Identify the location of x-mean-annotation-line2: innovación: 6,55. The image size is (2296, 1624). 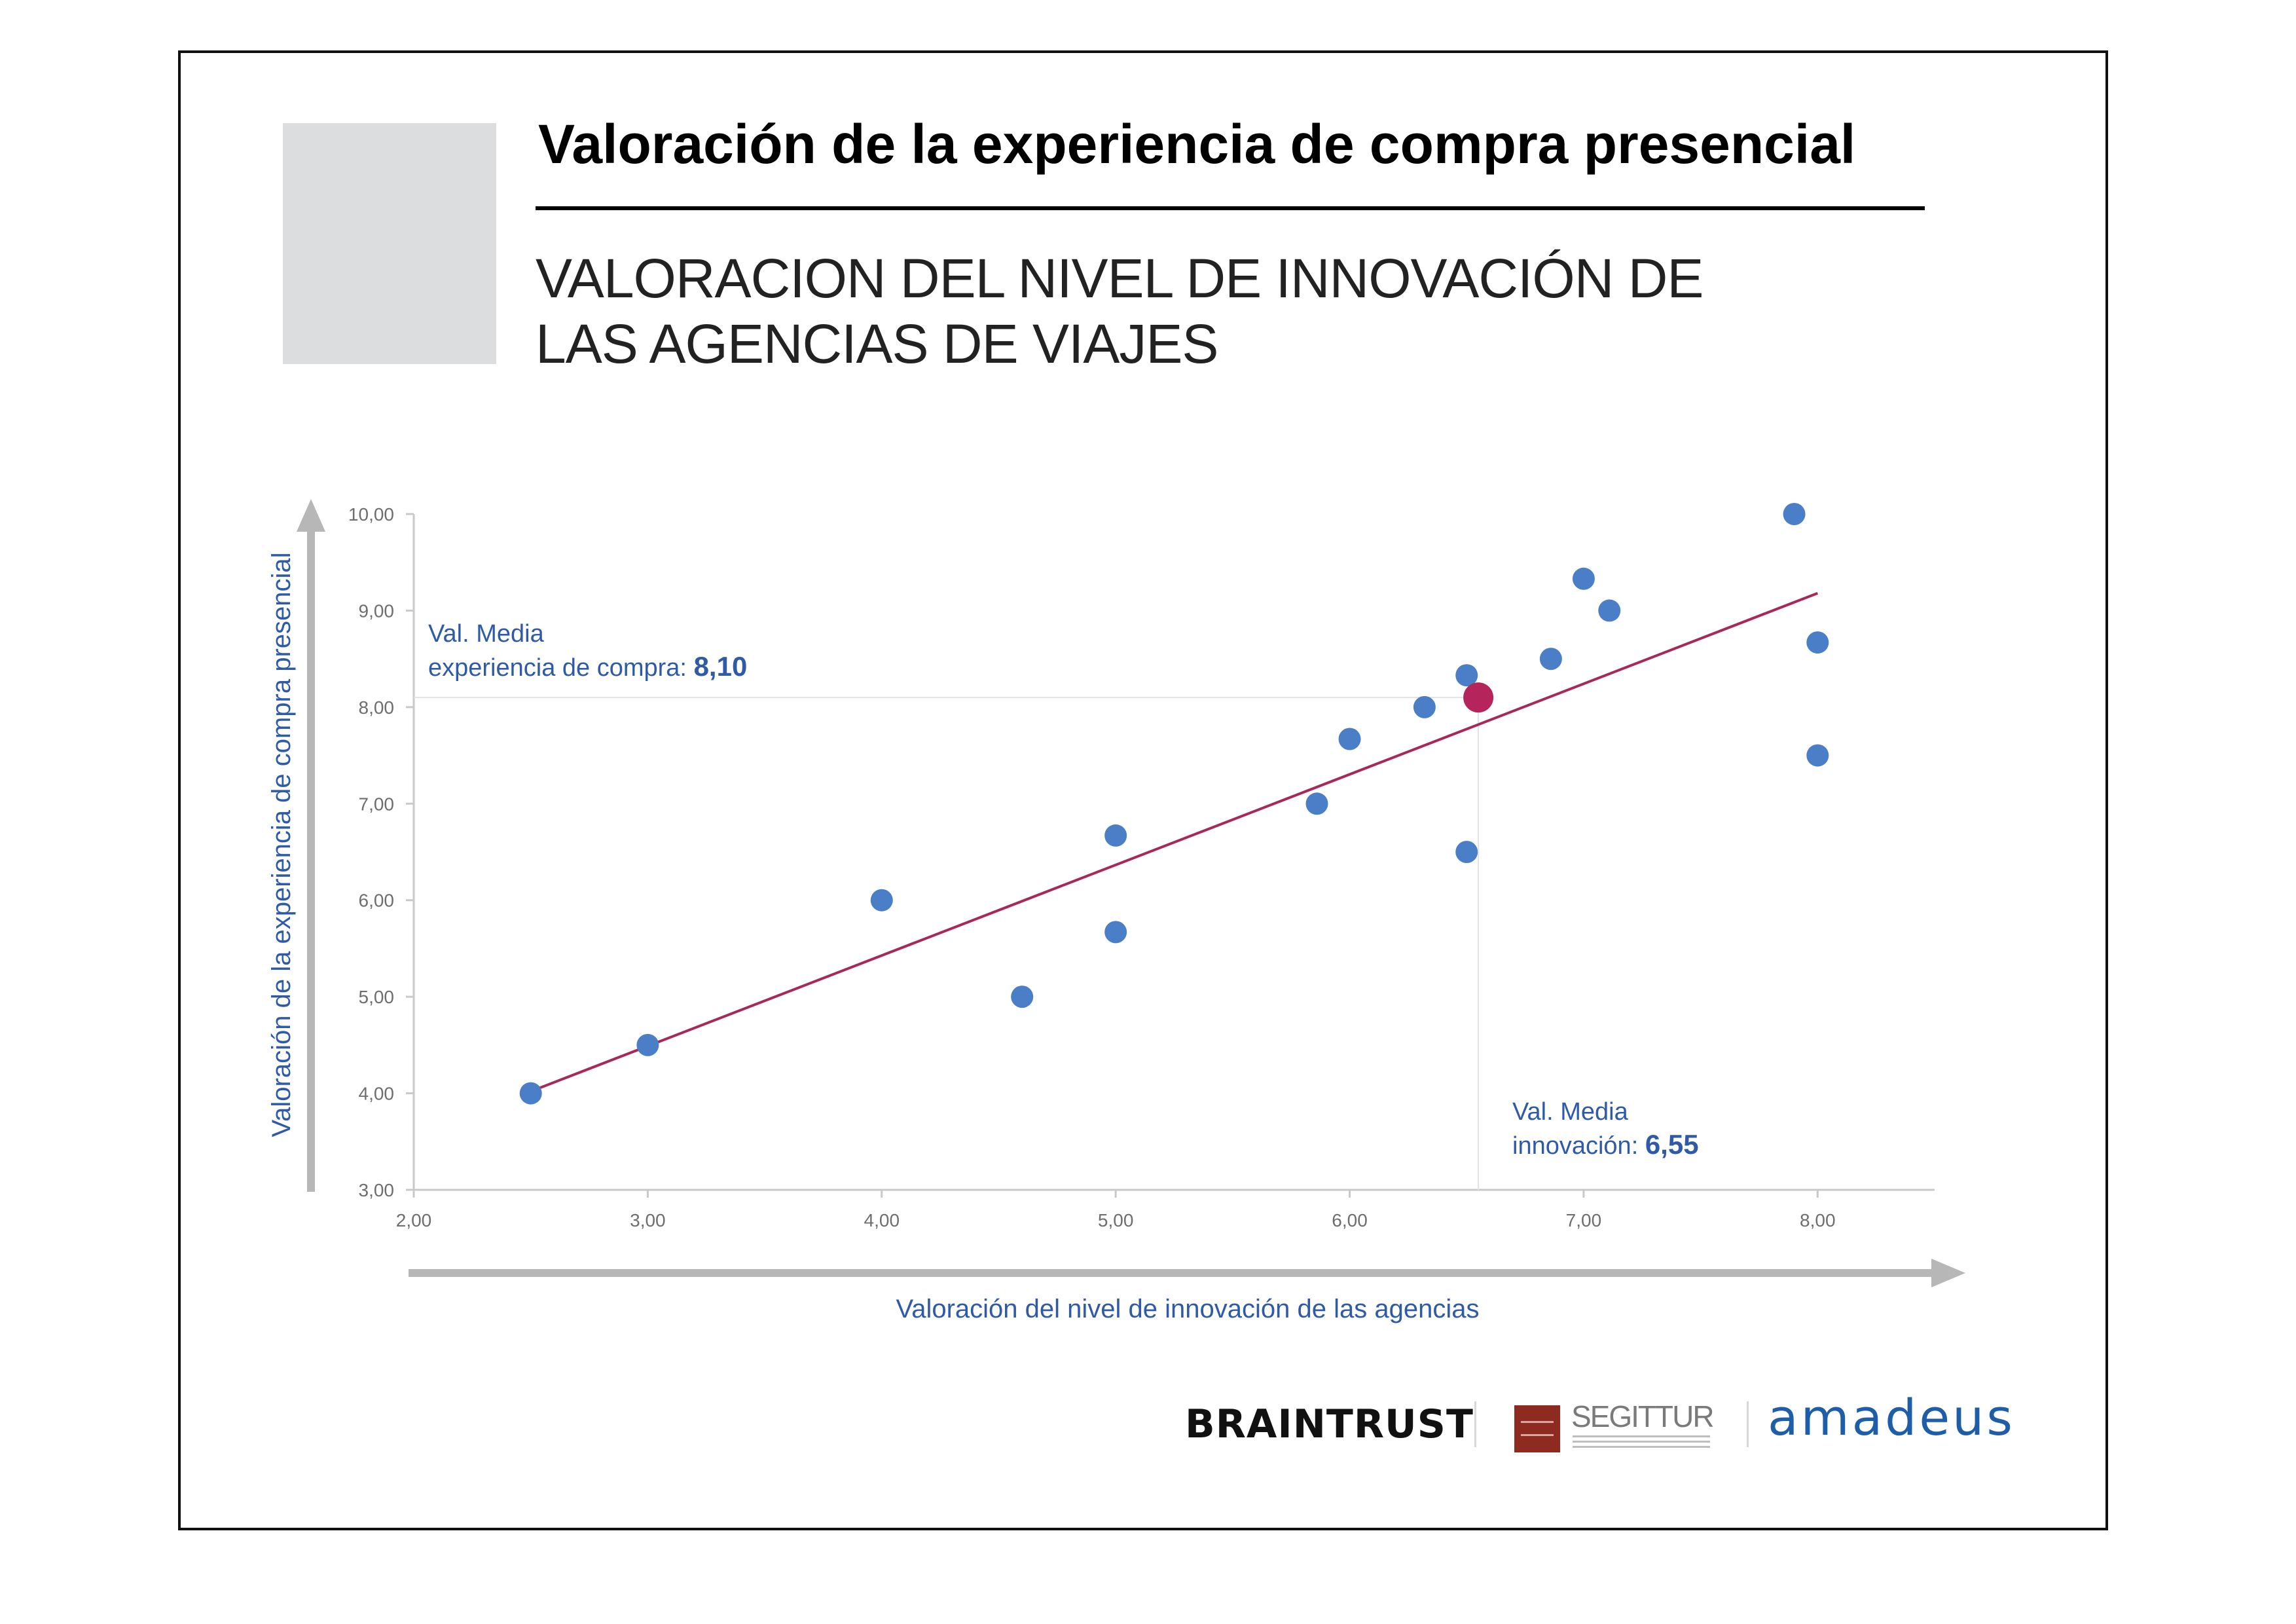
(1605, 1144).